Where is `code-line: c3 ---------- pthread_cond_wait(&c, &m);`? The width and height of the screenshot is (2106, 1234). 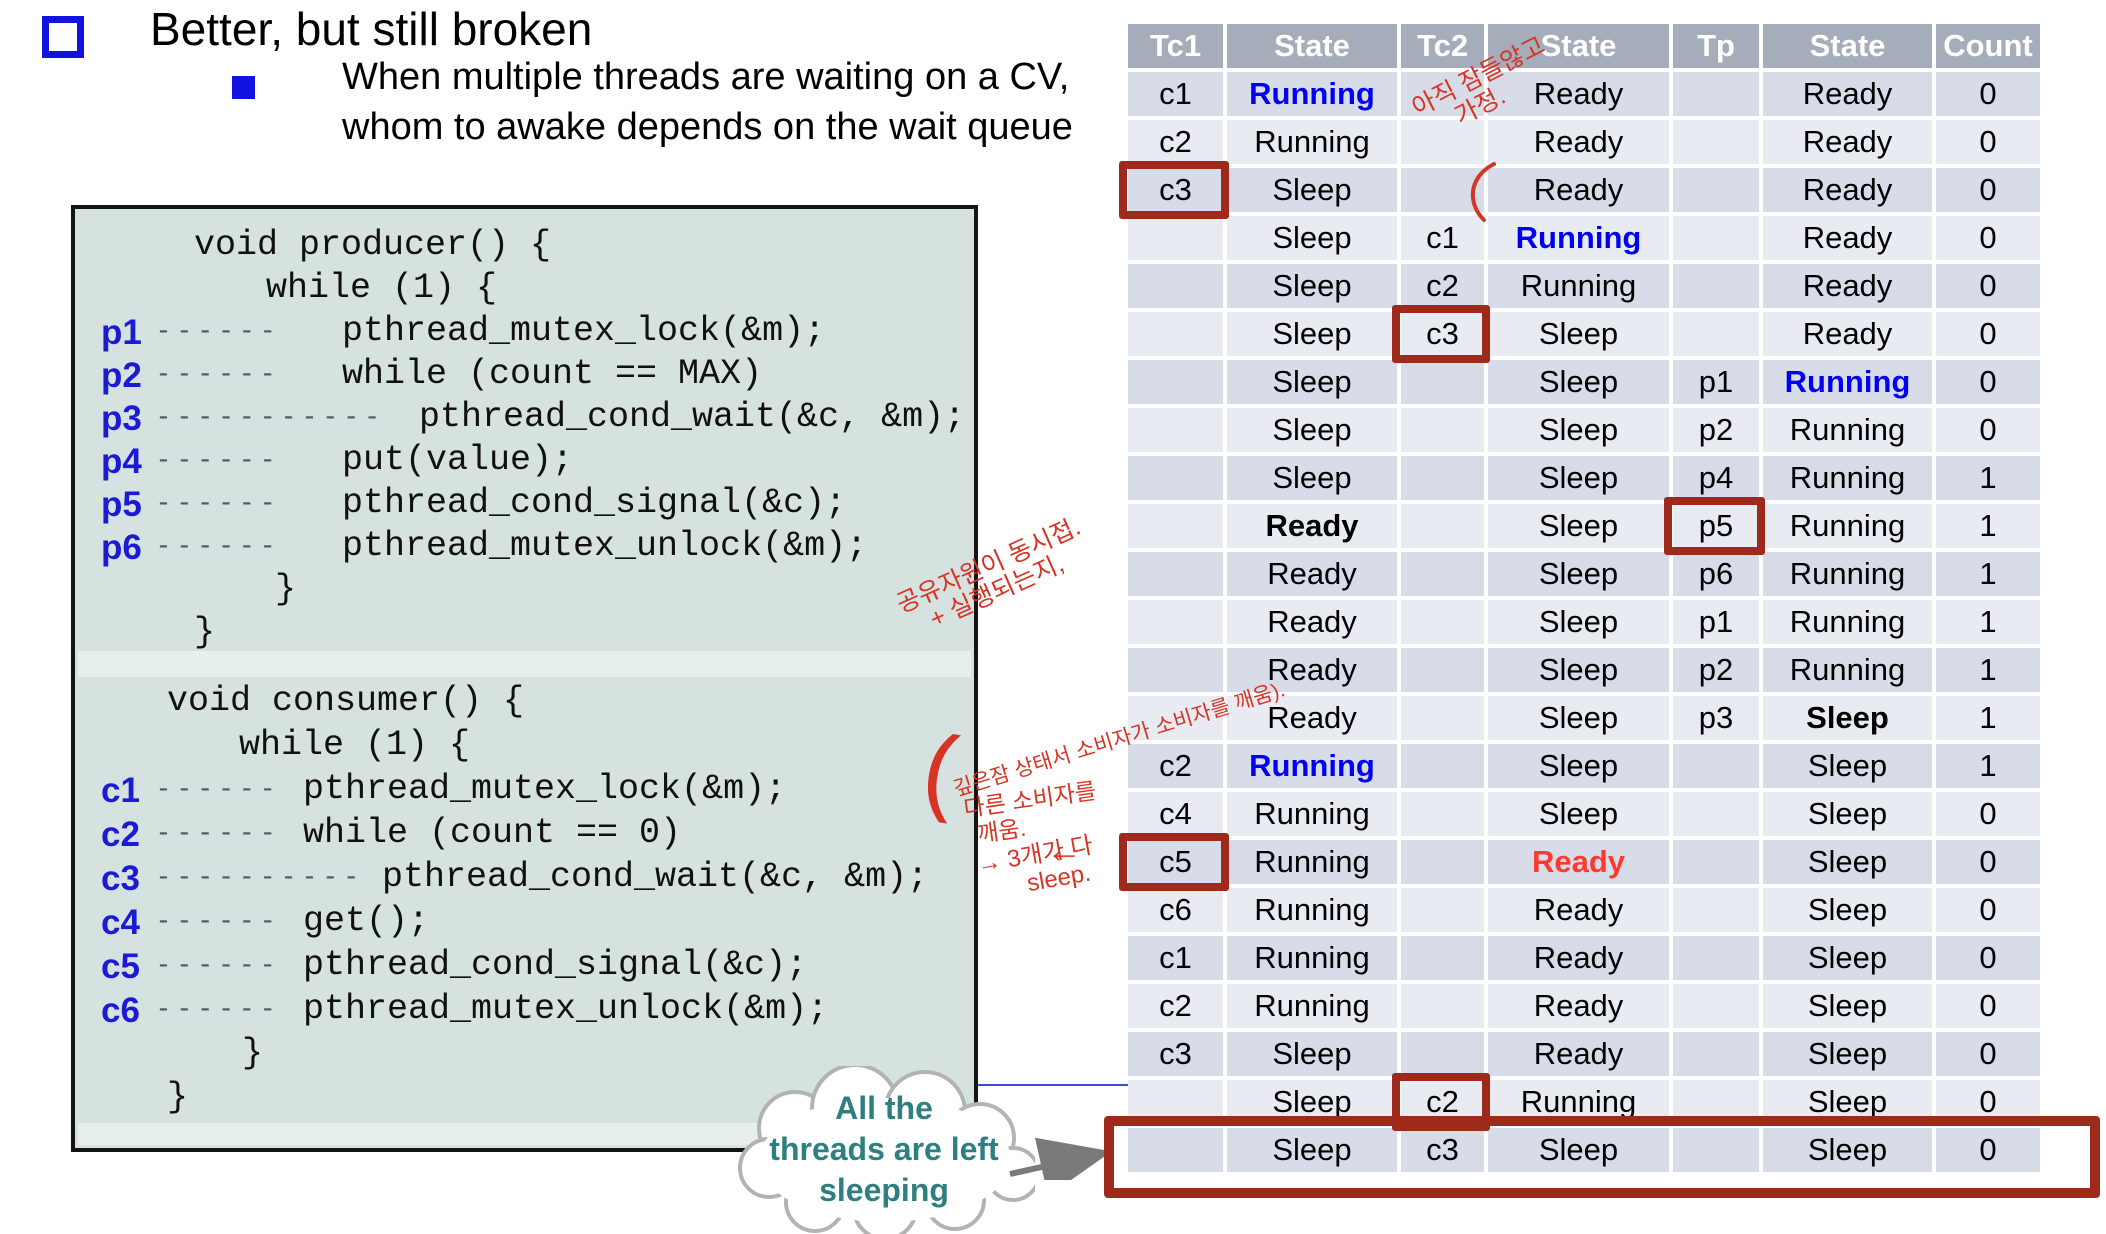 code-line: c3 ---------- pthread_cond_wait(&c, &m); is located at coordinates (524, 879).